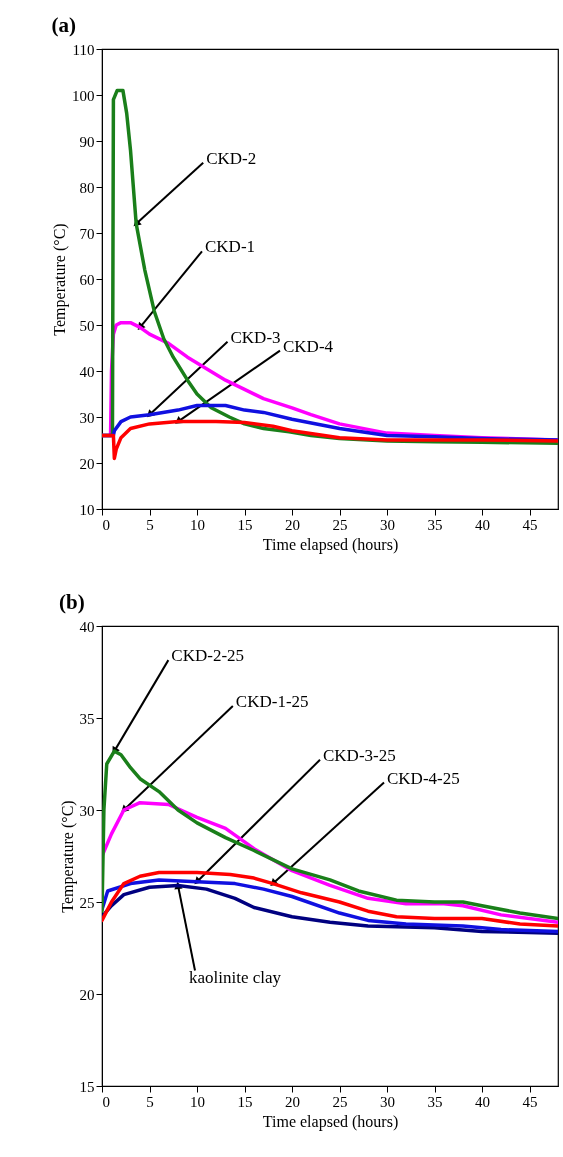 The width and height of the screenshot is (563, 1157). Describe the element at coordinates (235, 978) in the screenshot. I see `annotation: kaolinite clay` at that location.